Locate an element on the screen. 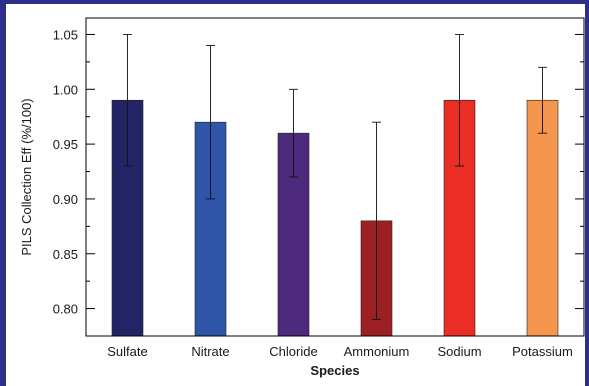 Image resolution: width=589 pixels, height=386 pixels. error-bar-sulfate is located at coordinates (127, 100).